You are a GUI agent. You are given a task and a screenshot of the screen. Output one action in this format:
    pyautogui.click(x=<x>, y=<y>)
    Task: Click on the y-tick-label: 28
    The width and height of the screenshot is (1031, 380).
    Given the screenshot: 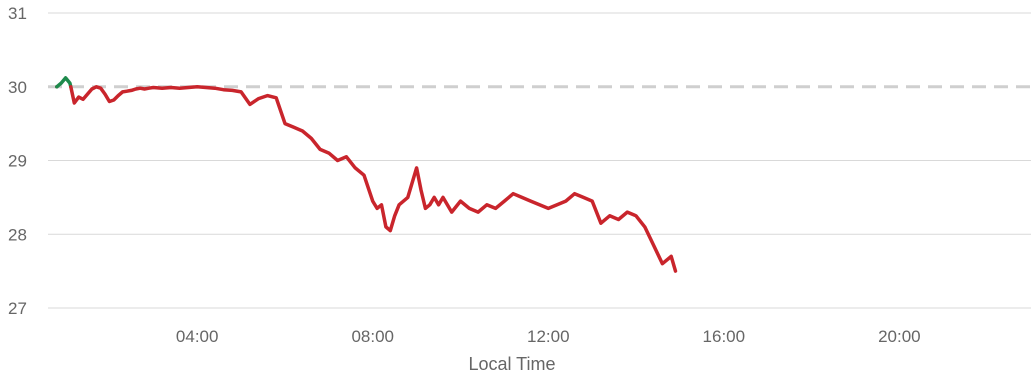 What is the action you would take?
    pyautogui.click(x=17, y=234)
    